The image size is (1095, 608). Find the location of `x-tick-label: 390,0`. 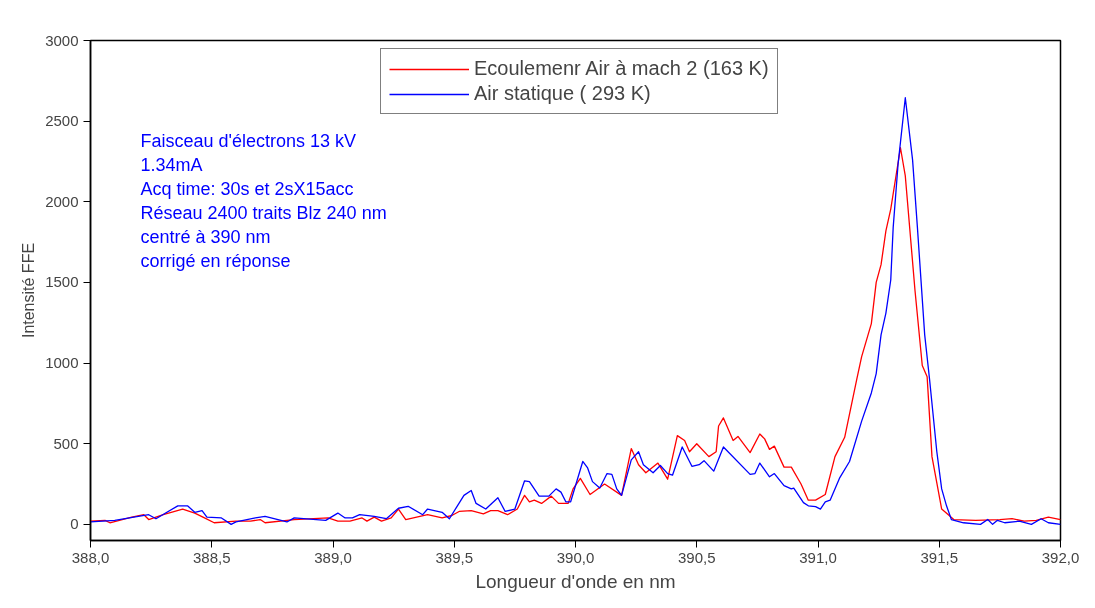

x-tick-label: 390,0 is located at coordinates (575, 557).